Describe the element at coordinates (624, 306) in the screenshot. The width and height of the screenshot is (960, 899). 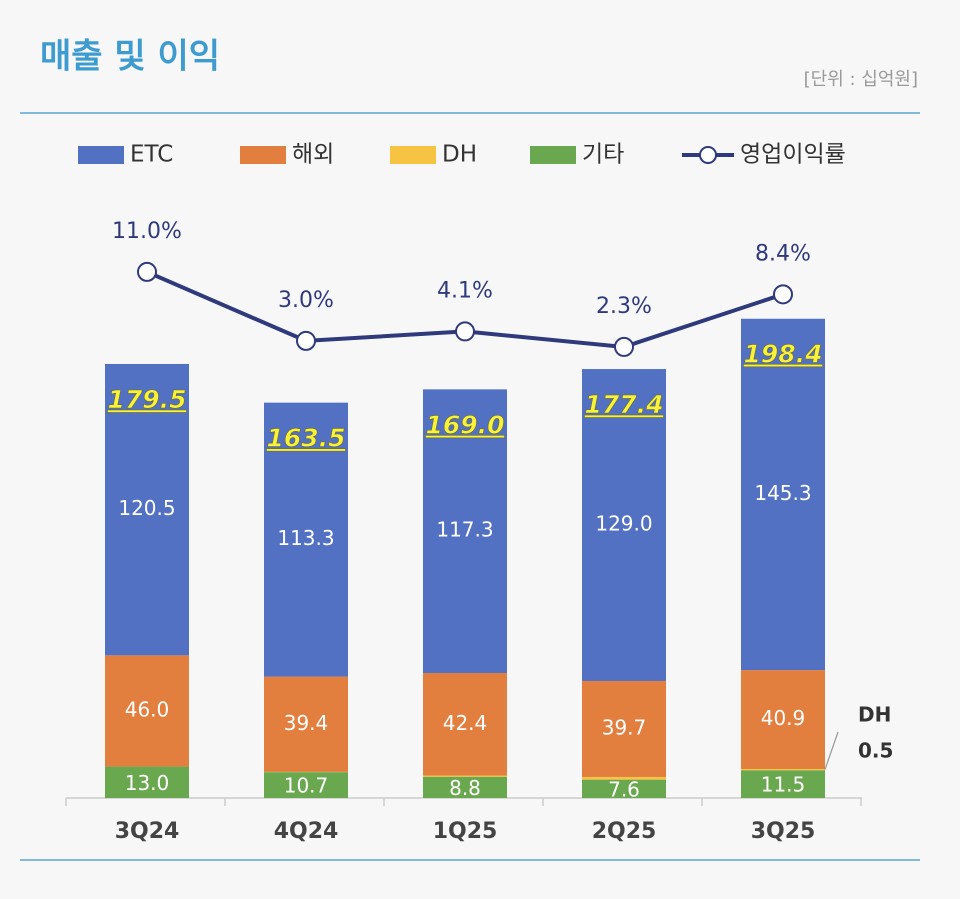
I see `data-label: 2.3%` at that location.